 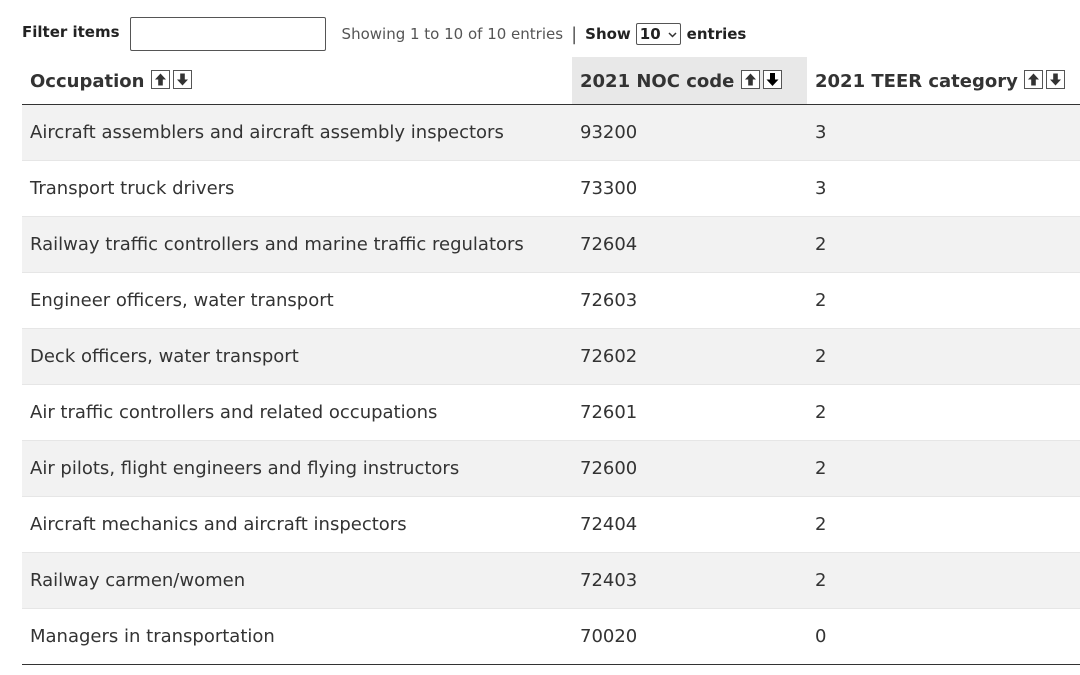 I want to click on column-header-teer-category: 2021 TEER category, so click(x=943, y=81).